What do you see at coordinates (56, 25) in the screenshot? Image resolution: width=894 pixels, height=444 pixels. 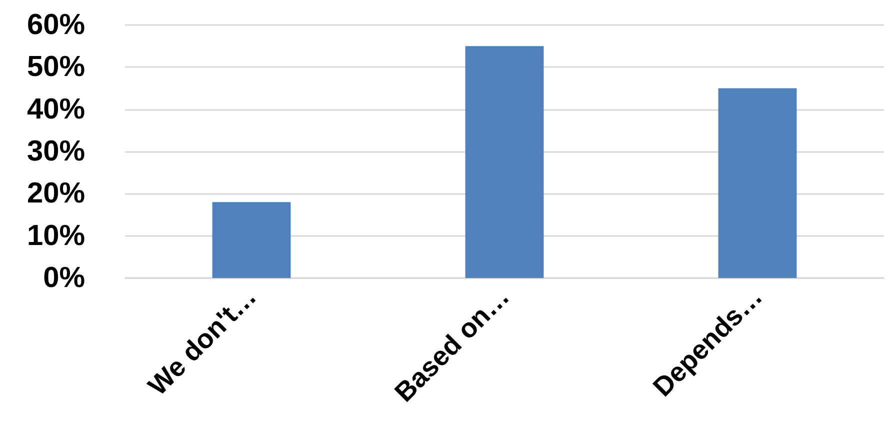 I see `y-tick-label: 60%` at bounding box center [56, 25].